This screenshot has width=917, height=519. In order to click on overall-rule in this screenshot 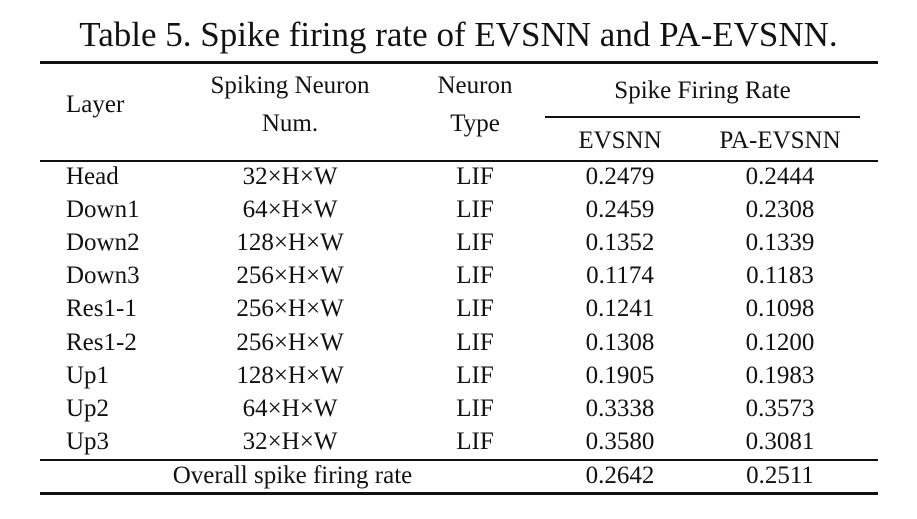, I will do `click(459, 460)`.